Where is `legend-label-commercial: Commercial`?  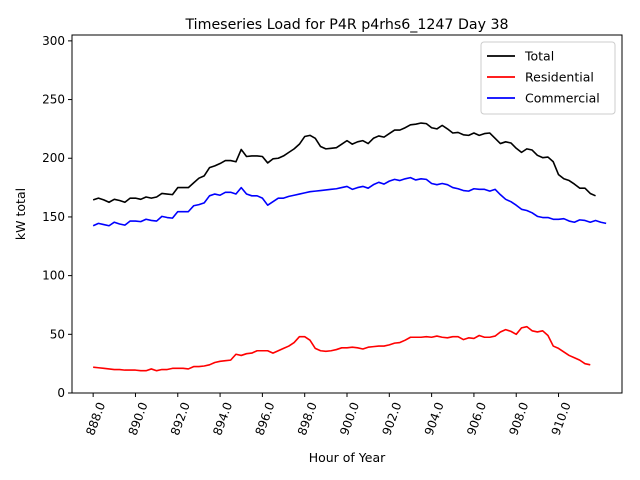 legend-label-commercial: Commercial is located at coordinates (562, 98).